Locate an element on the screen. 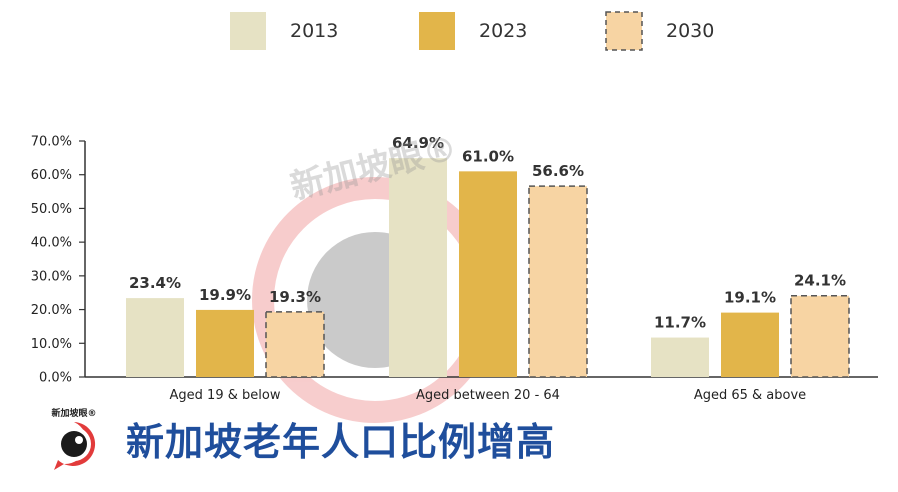 Image resolution: width=898 pixels, height=492 pixels. brand-logo-text: 新加坡眼® is located at coordinates (74, 414).